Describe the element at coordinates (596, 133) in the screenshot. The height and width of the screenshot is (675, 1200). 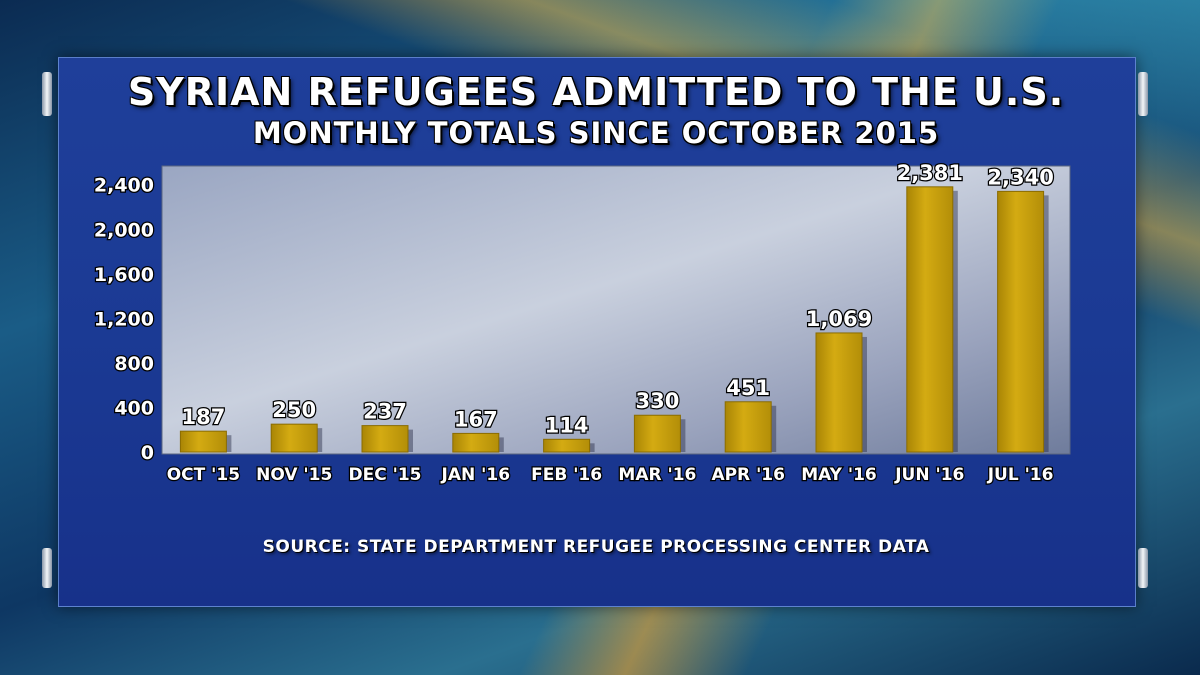
I see `chart-subtitle: MONTHLY TOTALS SINCE OCTOBER 2015` at that location.